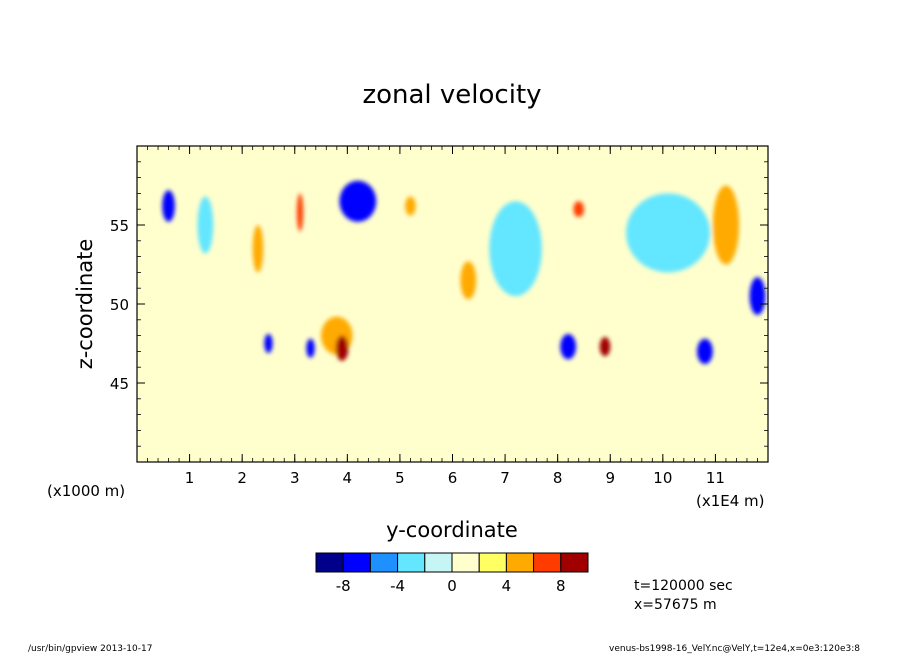 Image resolution: width=904 pixels, height=654 pixels. I want to click on x-tick-label: 4, so click(348, 478).